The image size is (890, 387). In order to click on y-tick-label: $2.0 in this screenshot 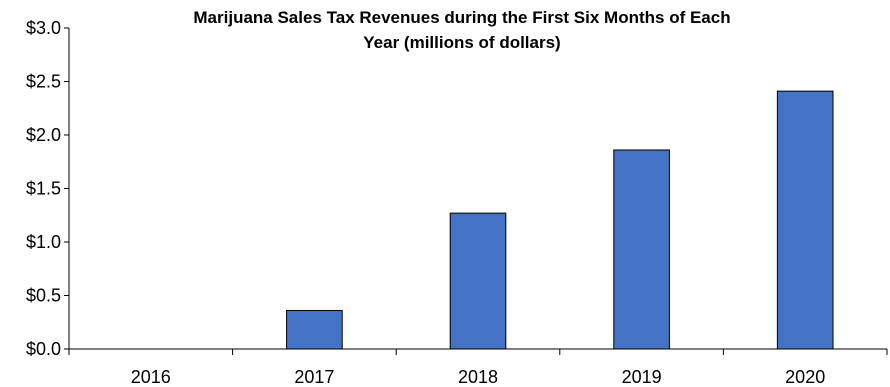, I will do `click(43, 135)`.